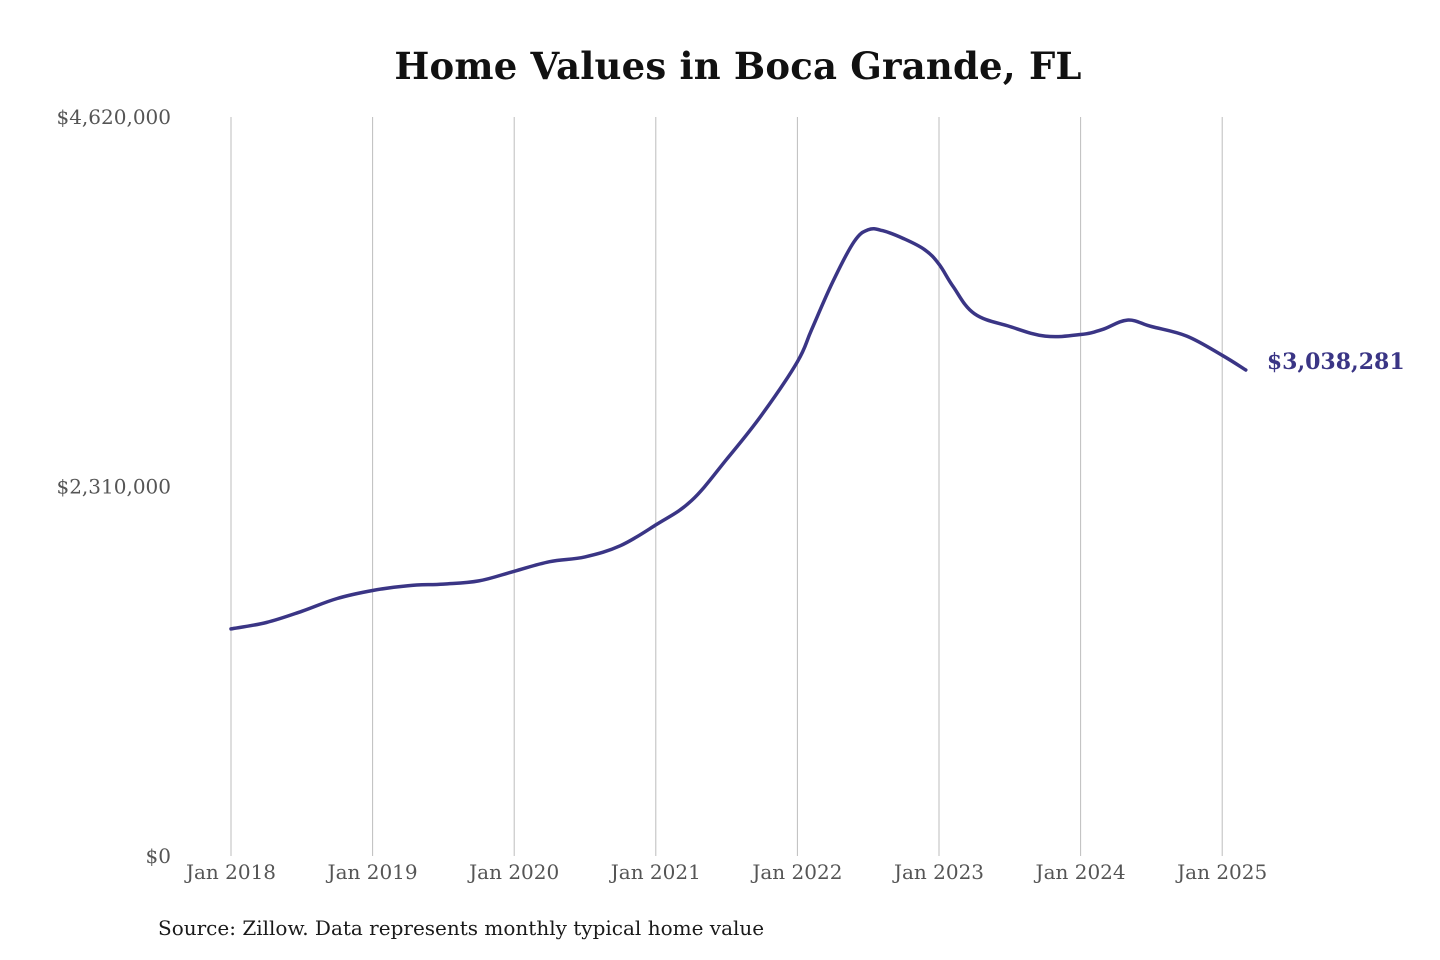  Describe the element at coordinates (655, 872) in the screenshot. I see `x-tick-label-3: Jan 2021` at that location.